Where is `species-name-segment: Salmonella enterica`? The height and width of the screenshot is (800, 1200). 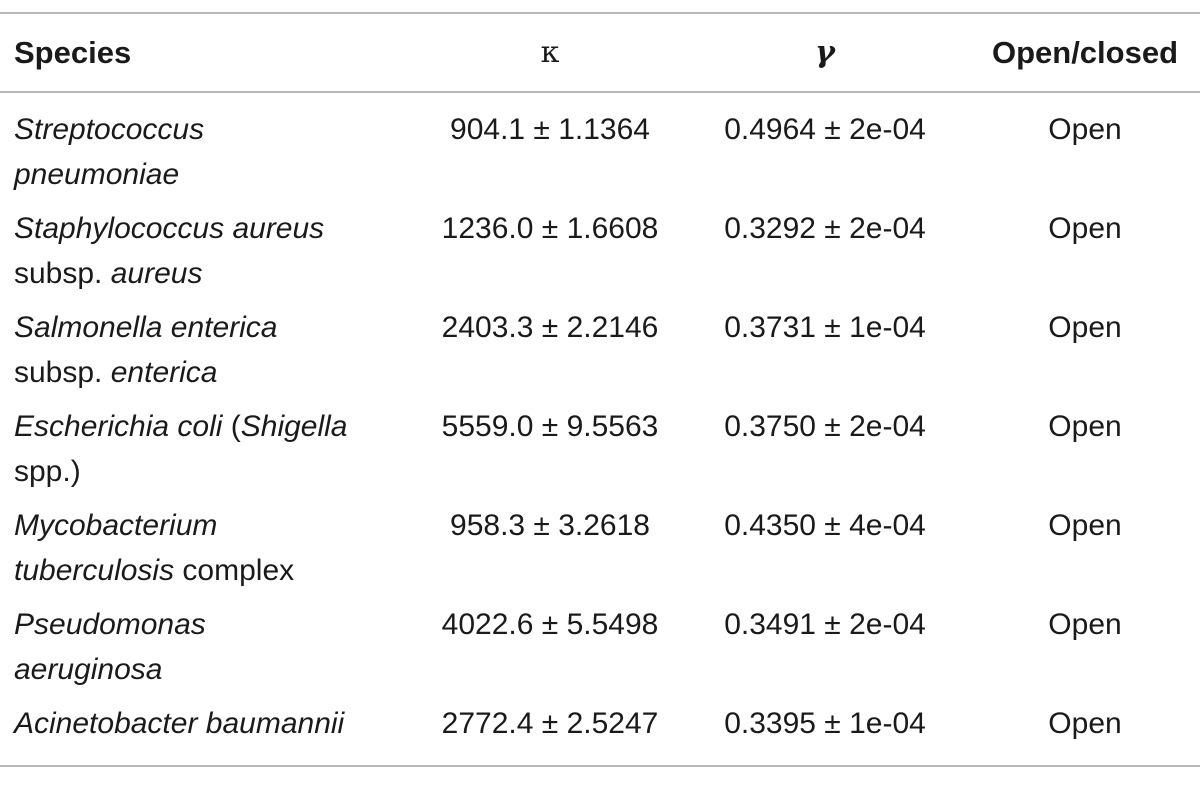
species-name-segment: Salmonella enterica is located at coordinates (146, 327).